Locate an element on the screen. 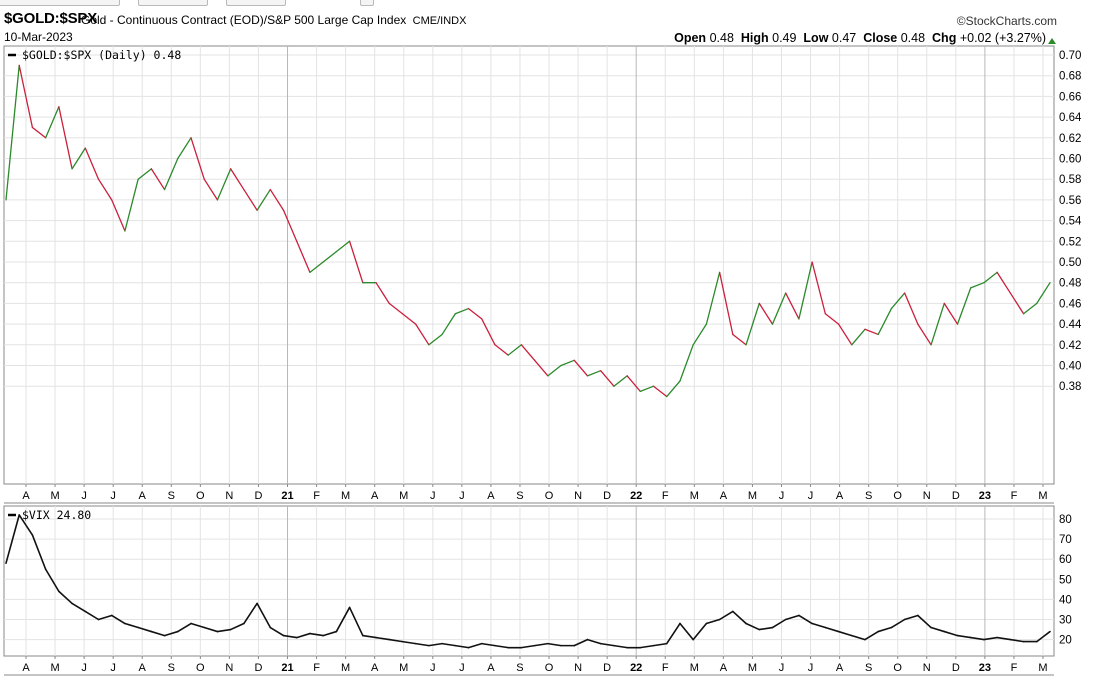 The height and width of the screenshot is (684, 1098). price-y-tick-label: 0.62 is located at coordinates (1070, 139).